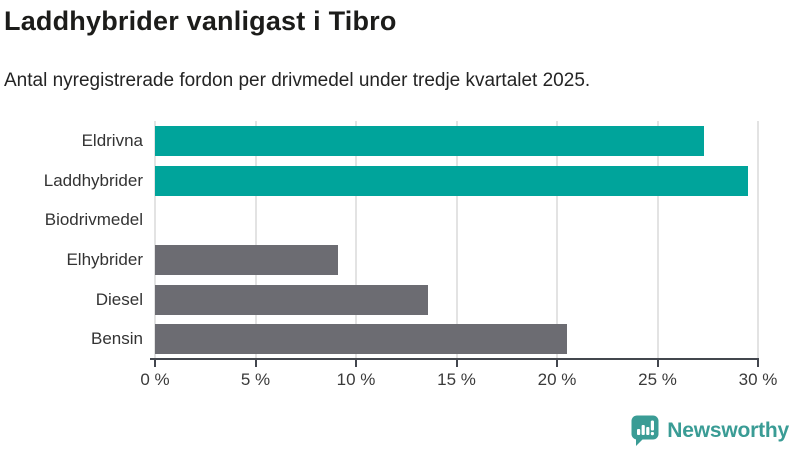 The image size is (800, 450). Describe the element at coordinates (557, 379) in the screenshot. I see `x-tick-label: 20 %` at that location.